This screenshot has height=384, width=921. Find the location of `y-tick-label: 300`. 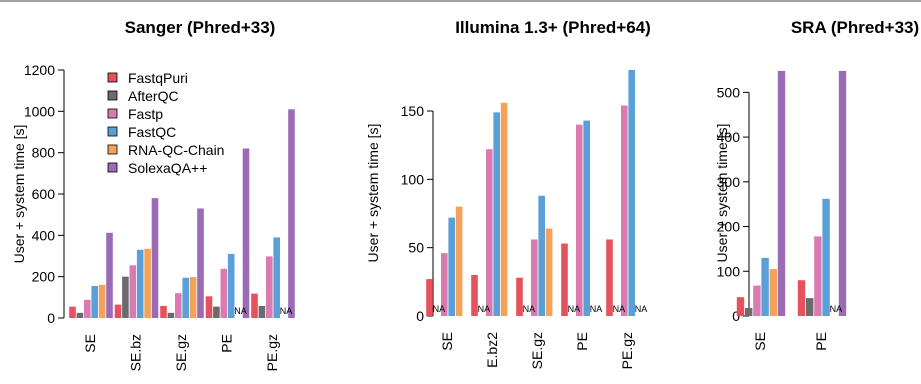

y-tick-label: 300 is located at coordinates (729, 182).